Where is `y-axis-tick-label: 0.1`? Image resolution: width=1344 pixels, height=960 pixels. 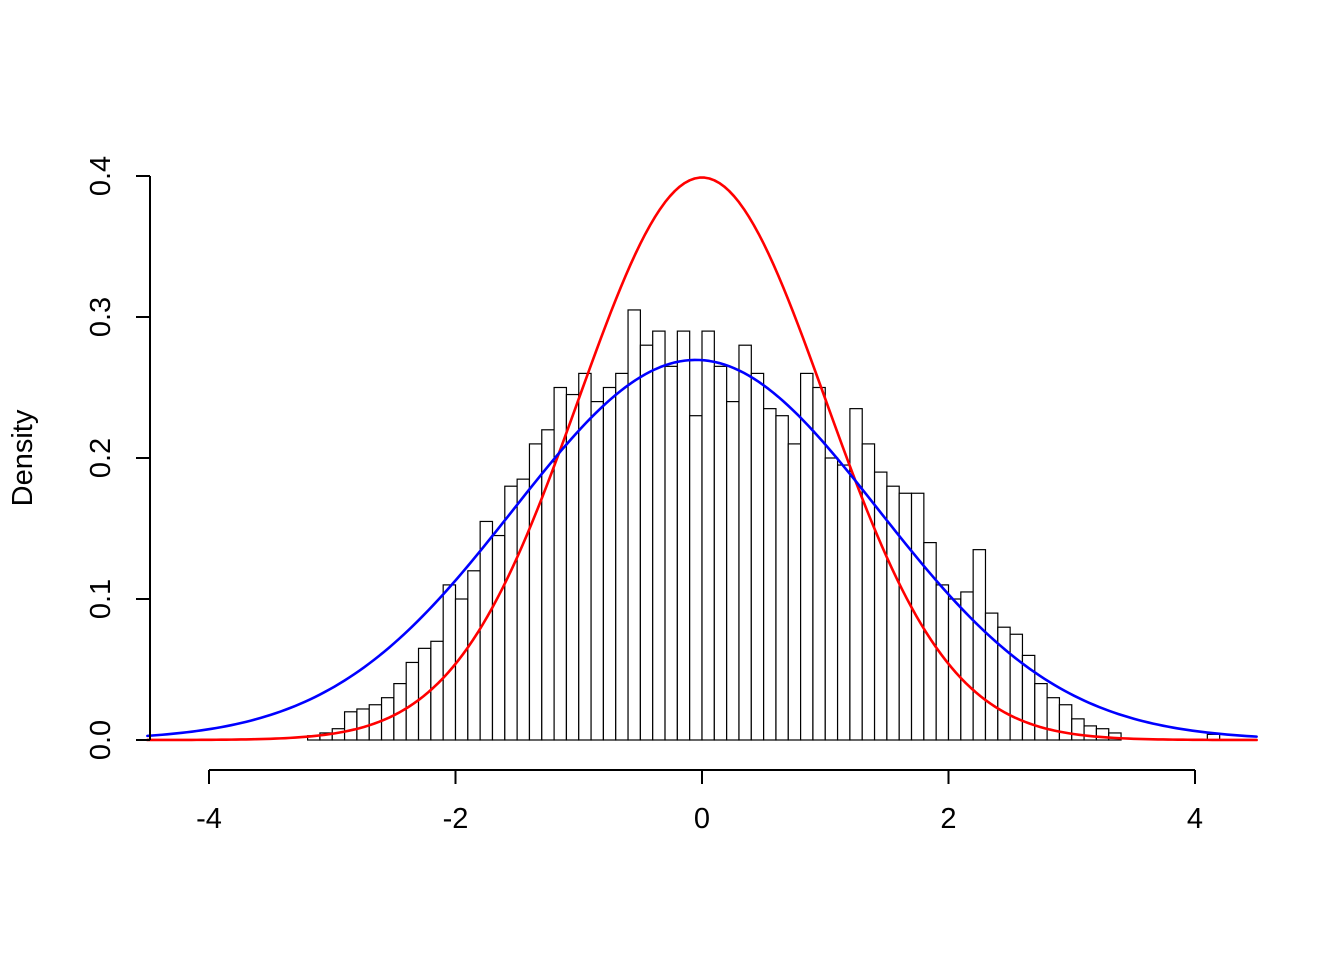 y-axis-tick-label: 0.1 is located at coordinates (101, 599).